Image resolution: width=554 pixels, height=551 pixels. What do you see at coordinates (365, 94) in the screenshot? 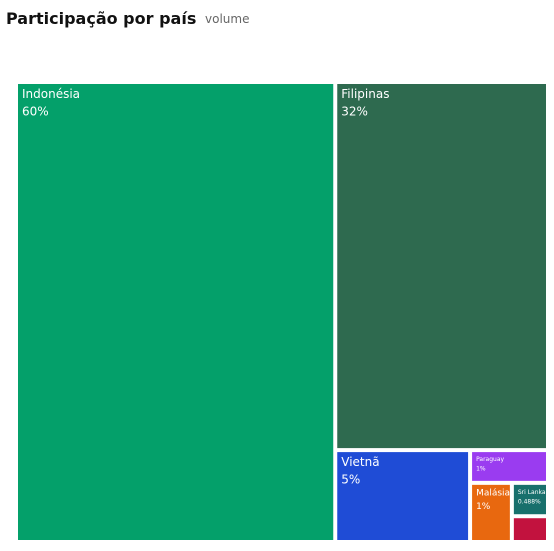
I see `tile-label: Filipinas` at bounding box center [365, 94].